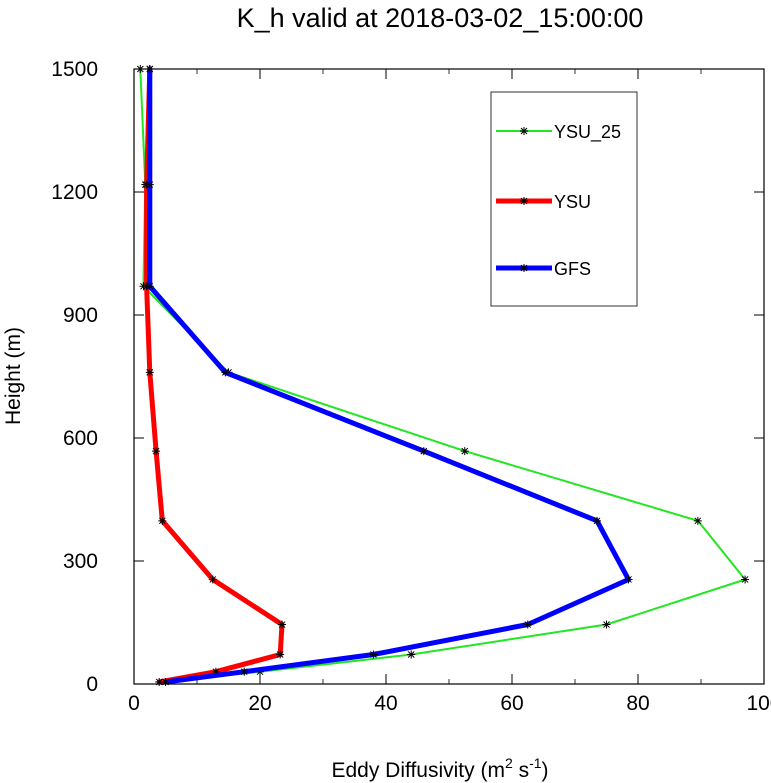  I want to click on y-tick-label: 1500, so click(74, 69).